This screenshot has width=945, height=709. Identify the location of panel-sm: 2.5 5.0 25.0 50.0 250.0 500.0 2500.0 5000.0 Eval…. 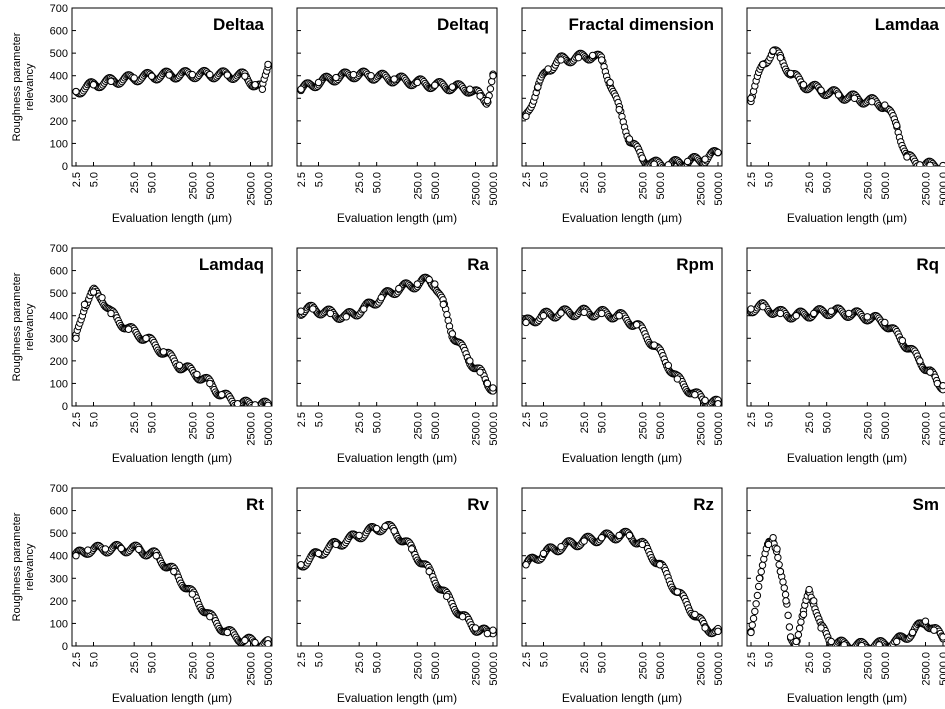
(845, 596).